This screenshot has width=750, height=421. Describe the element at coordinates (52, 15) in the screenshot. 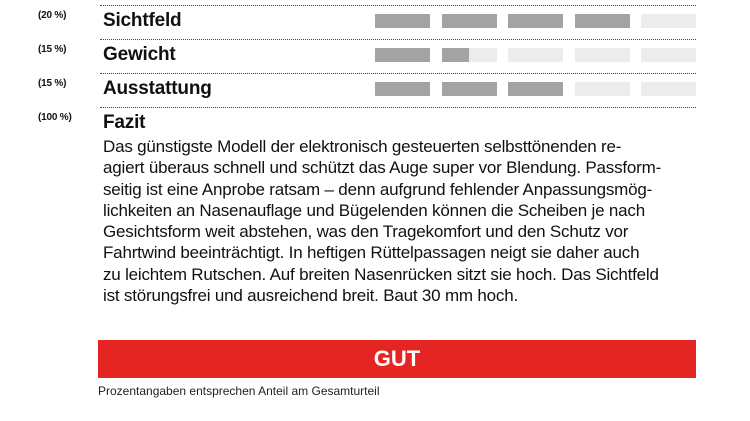

I see `rating-percent: (20 %)` at that location.